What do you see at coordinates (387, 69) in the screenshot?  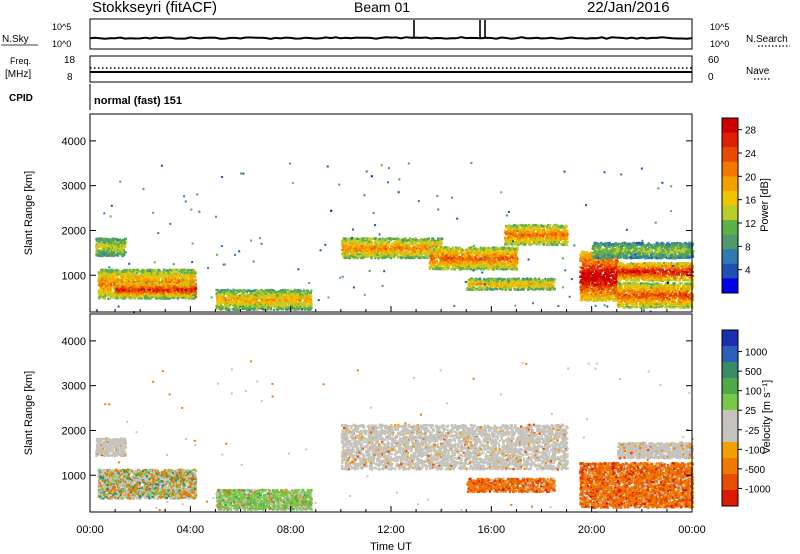 I see `freq-strip: Freq. [MHz] 18 8 60 0 Nave` at bounding box center [387, 69].